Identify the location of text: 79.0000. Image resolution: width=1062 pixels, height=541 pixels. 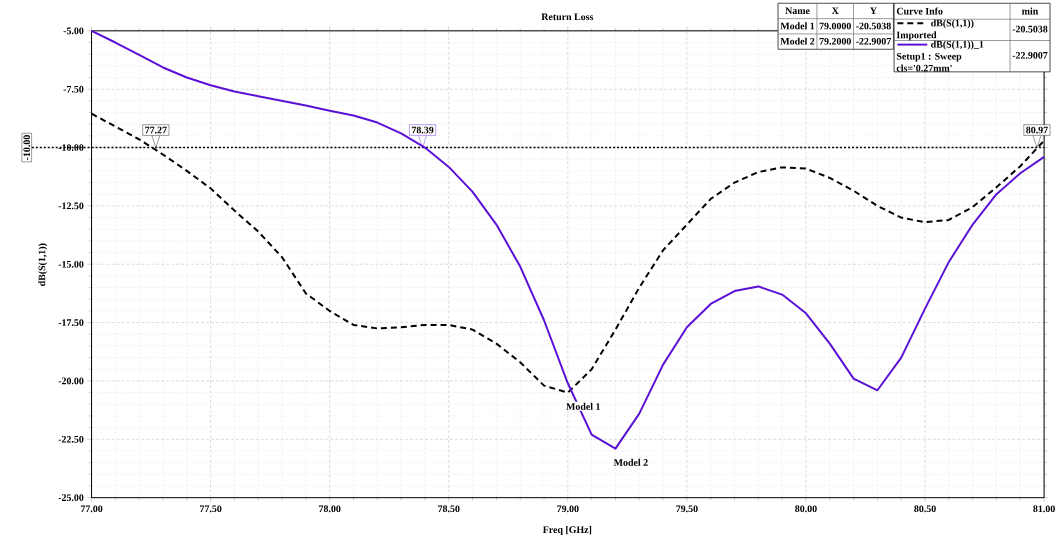
(835, 26).